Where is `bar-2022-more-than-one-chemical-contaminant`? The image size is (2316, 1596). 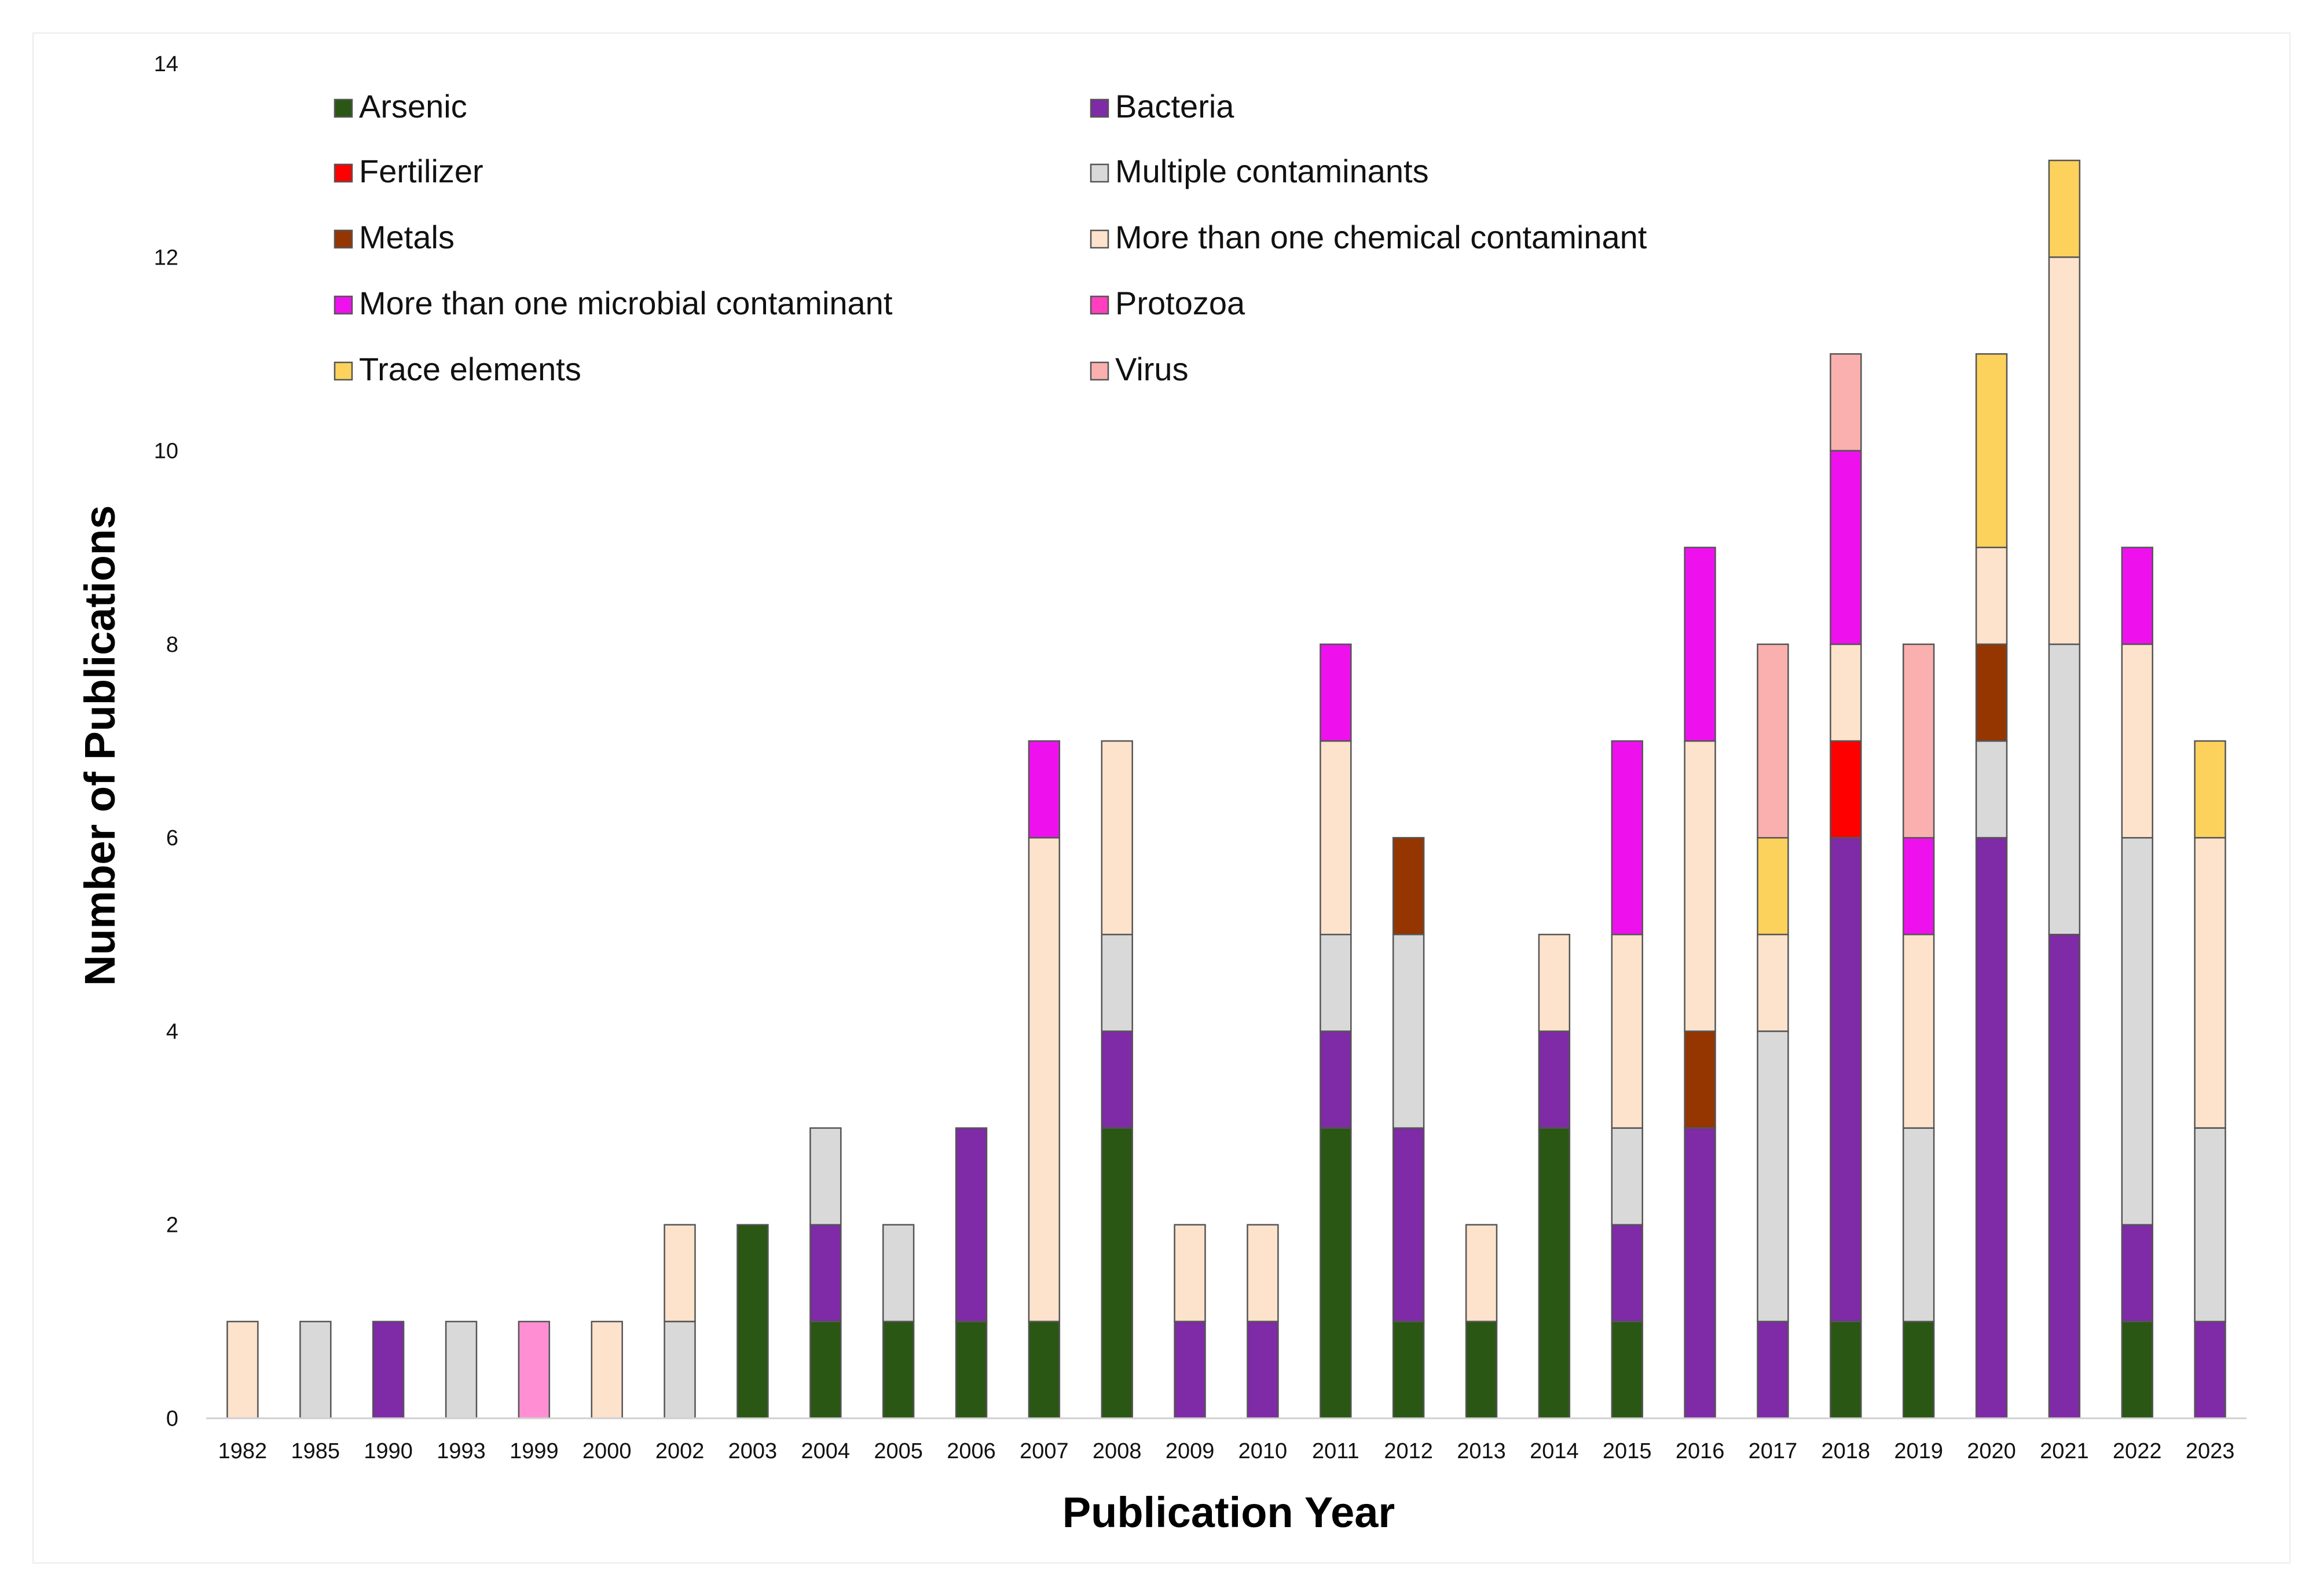
bar-2022-more-than-one-chemical-contaminant is located at coordinates (2137, 741).